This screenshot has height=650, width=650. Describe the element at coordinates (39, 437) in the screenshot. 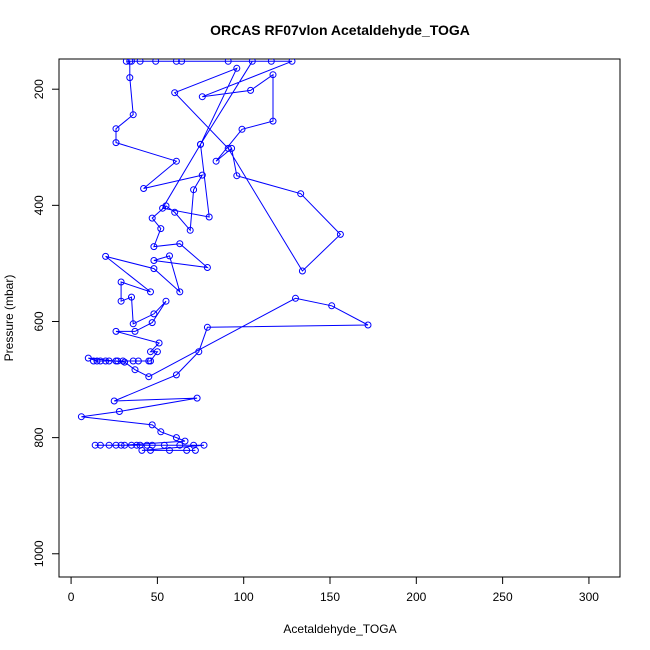

I see `y-tick-label: 800` at that location.